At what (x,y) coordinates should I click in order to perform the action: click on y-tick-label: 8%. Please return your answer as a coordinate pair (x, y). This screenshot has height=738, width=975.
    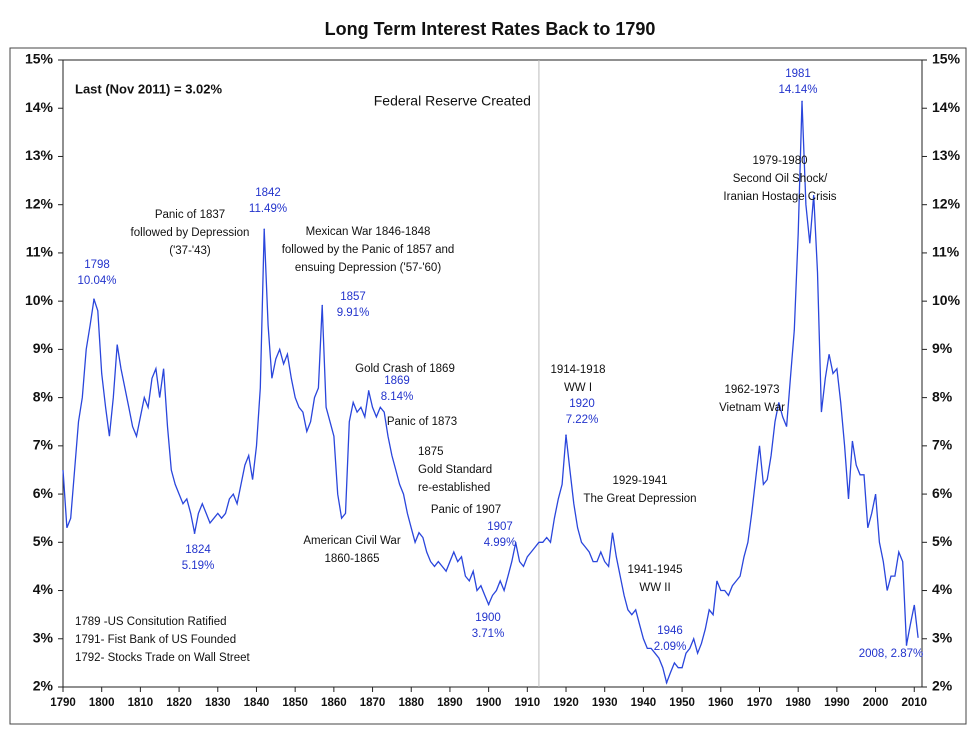
    Looking at the image, I should click on (43, 396).